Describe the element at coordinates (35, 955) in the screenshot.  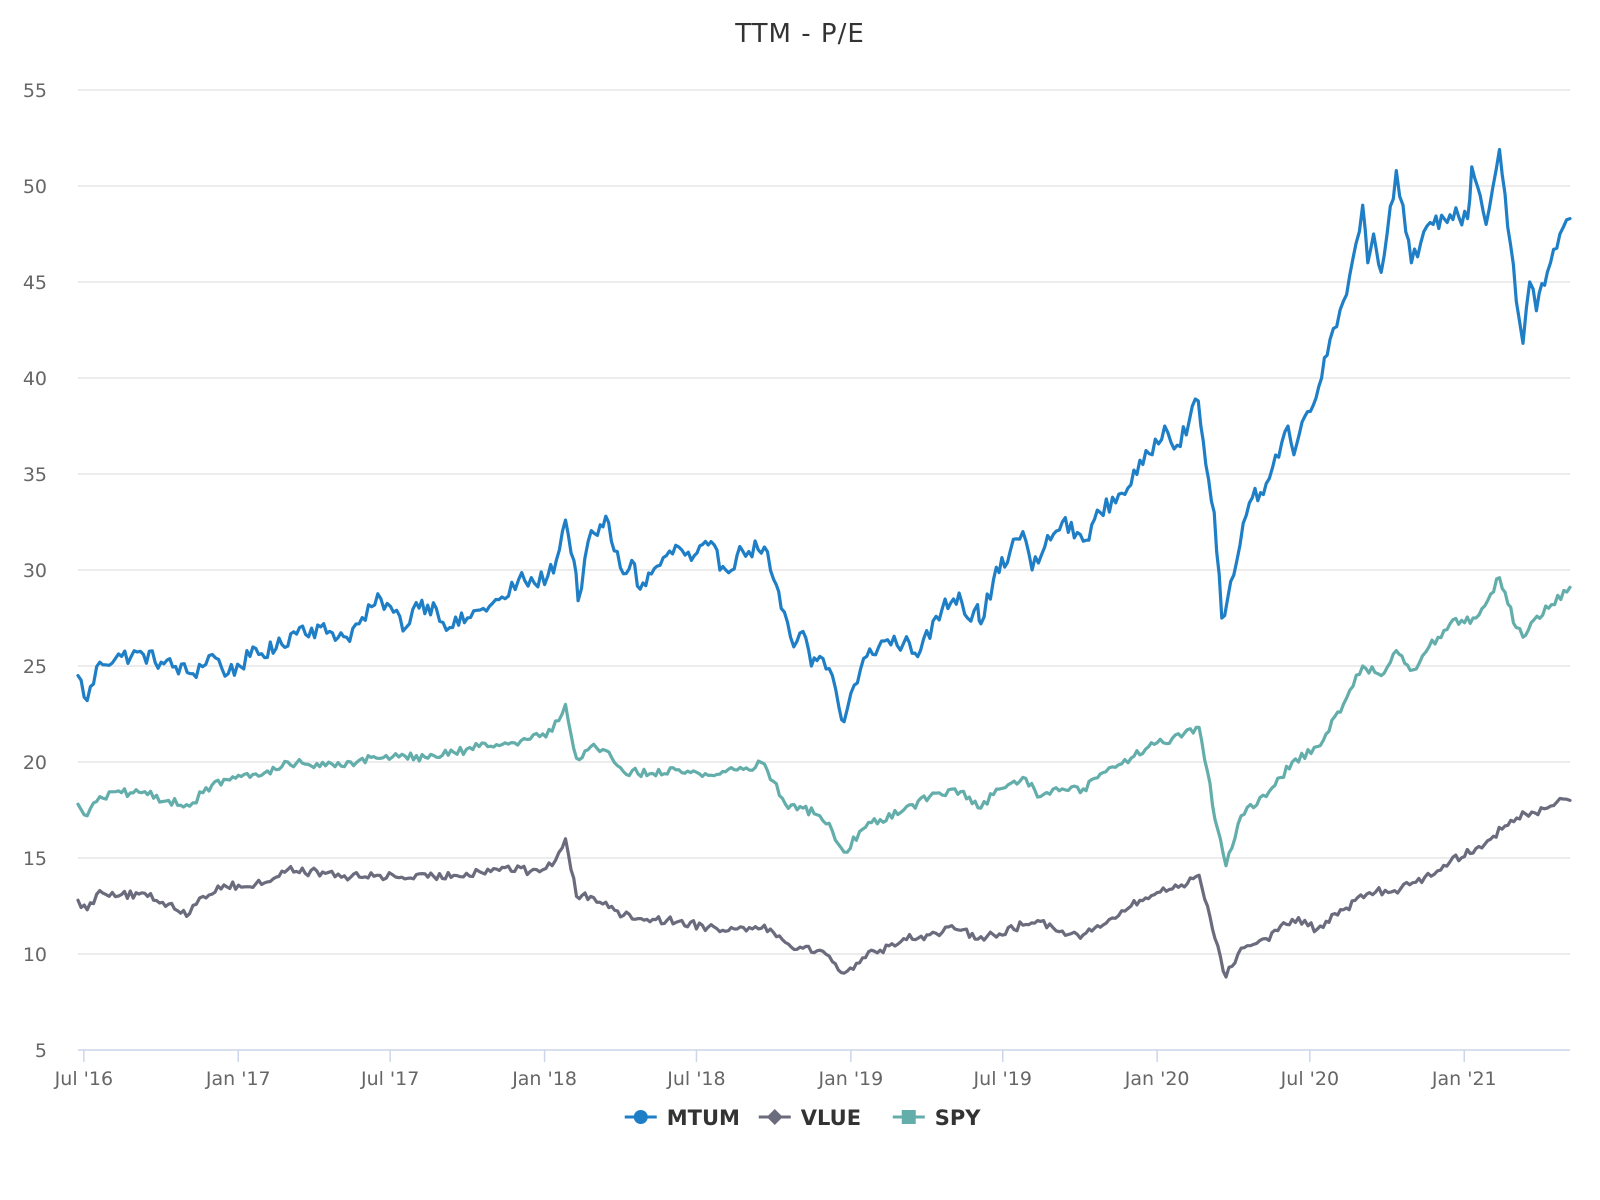
I see `y-tick-label: 10` at that location.